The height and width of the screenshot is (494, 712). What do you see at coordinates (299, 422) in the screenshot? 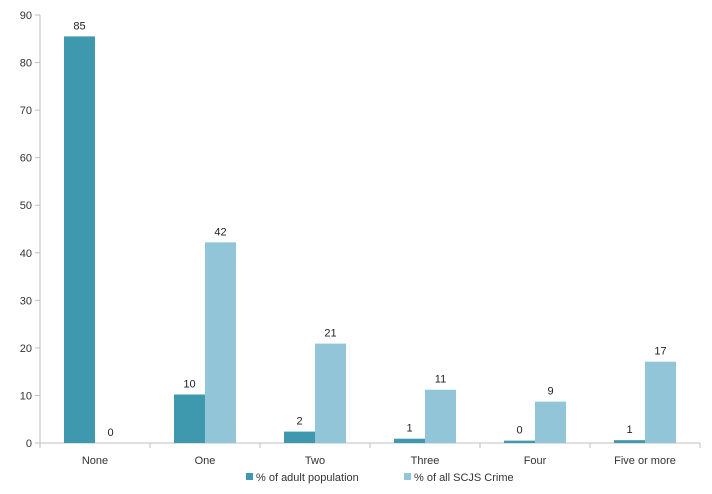
I see `data-label: 2` at bounding box center [299, 422].